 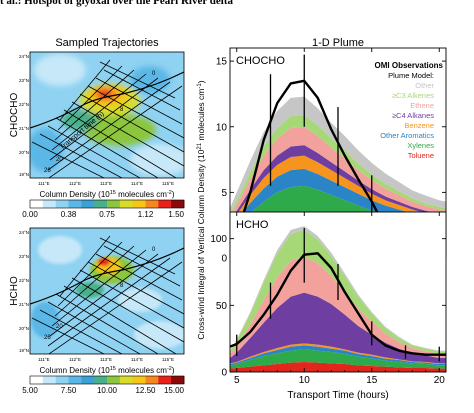 I want to click on chocho-row-label: CHOCHO, so click(x=14, y=115).